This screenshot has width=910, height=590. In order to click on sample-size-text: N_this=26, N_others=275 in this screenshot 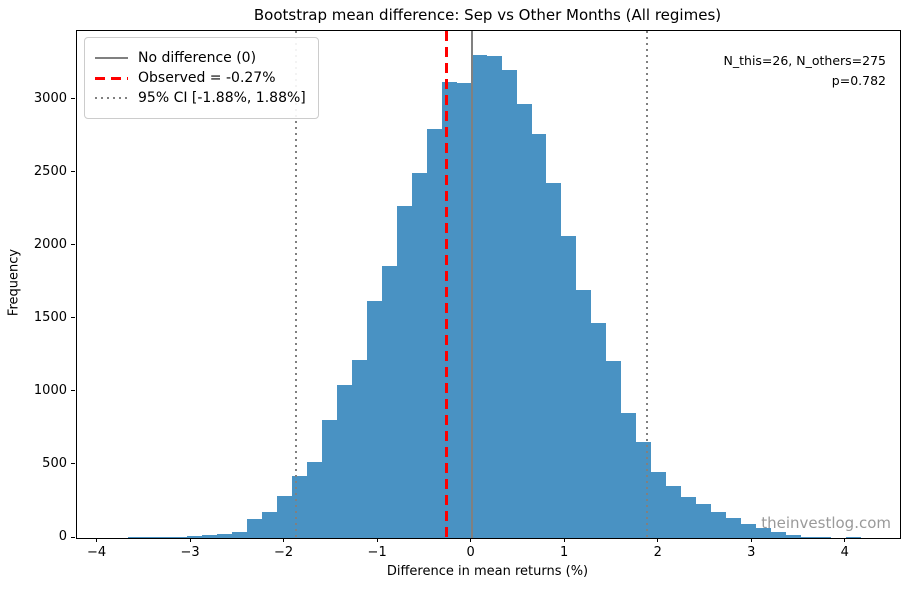, I will do `click(804, 60)`.